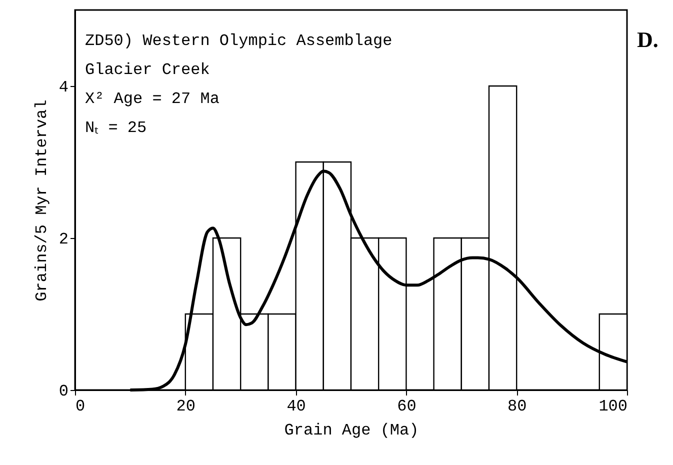  I want to click on x-tick-label: 100, so click(613, 407).